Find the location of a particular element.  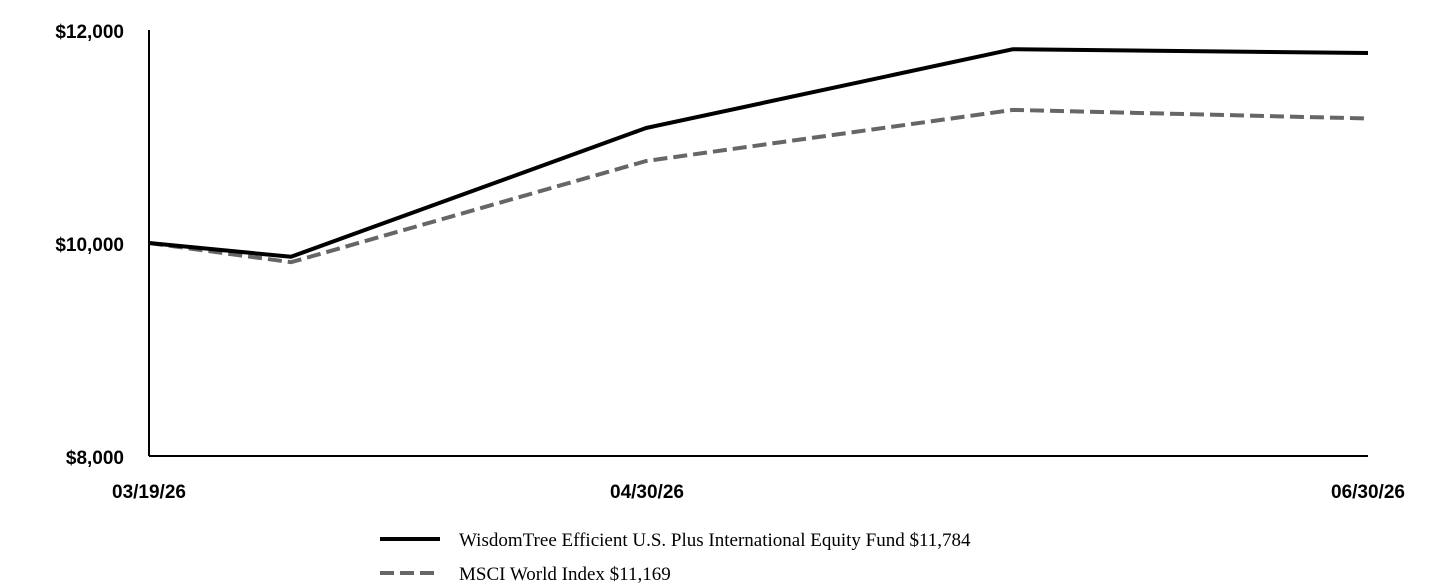

legend-label-index: MSCI World Index $11,169 is located at coordinates (565, 574).